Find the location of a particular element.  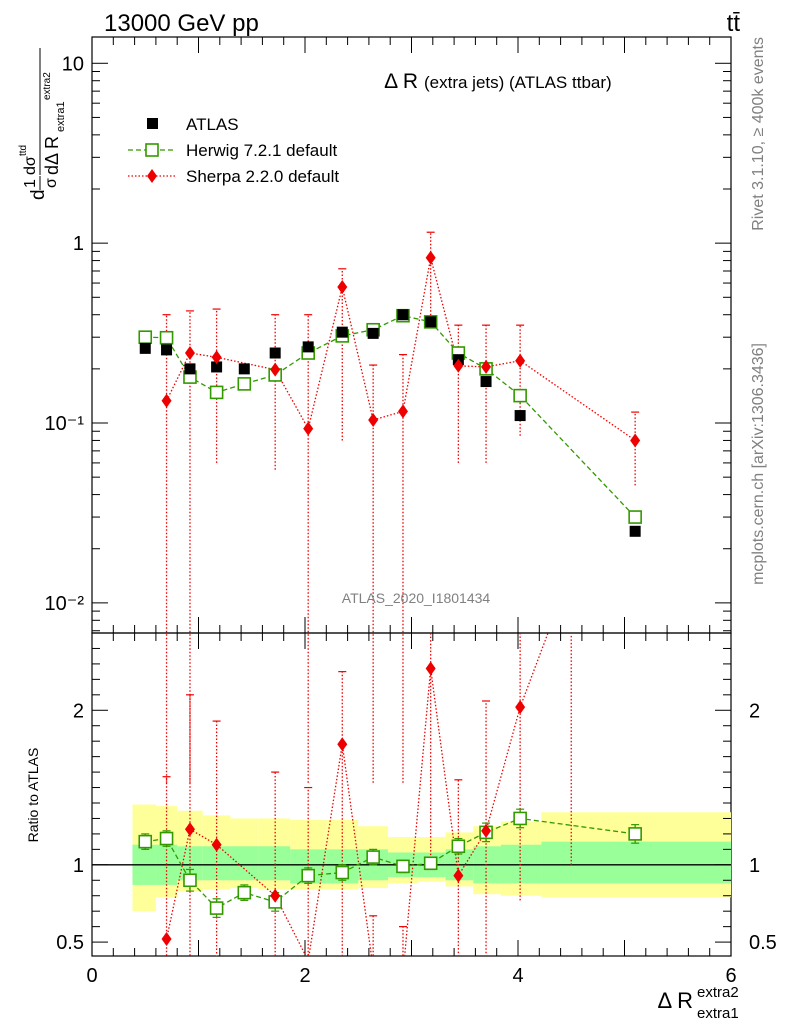

ratio-uncertainty-bands is located at coordinates (411, 858).